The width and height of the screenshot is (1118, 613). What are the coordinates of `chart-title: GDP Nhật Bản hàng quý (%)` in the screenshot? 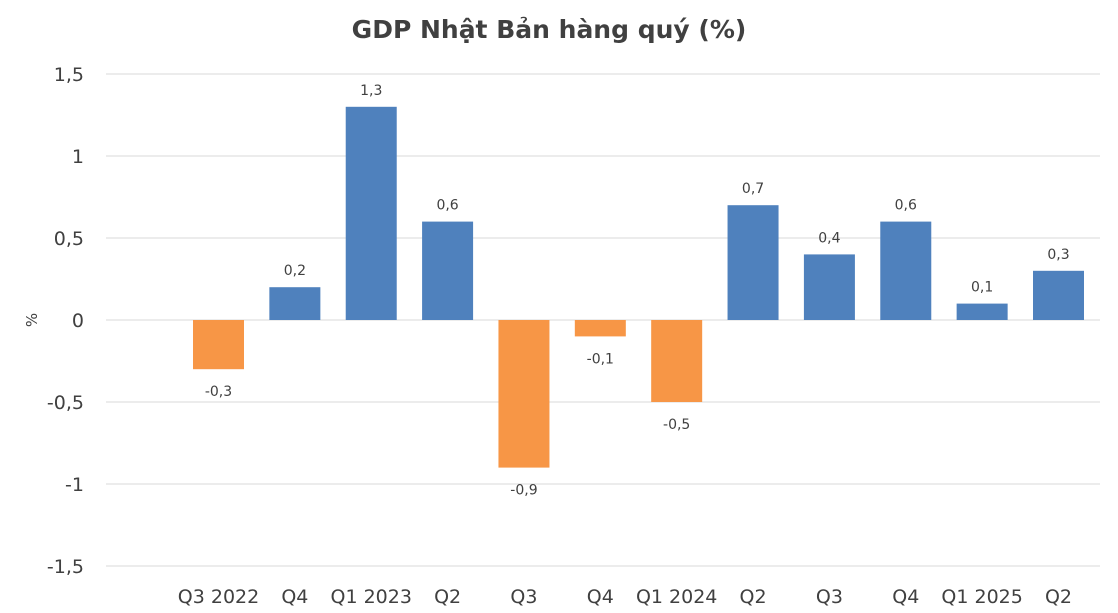 It's located at (549, 29).